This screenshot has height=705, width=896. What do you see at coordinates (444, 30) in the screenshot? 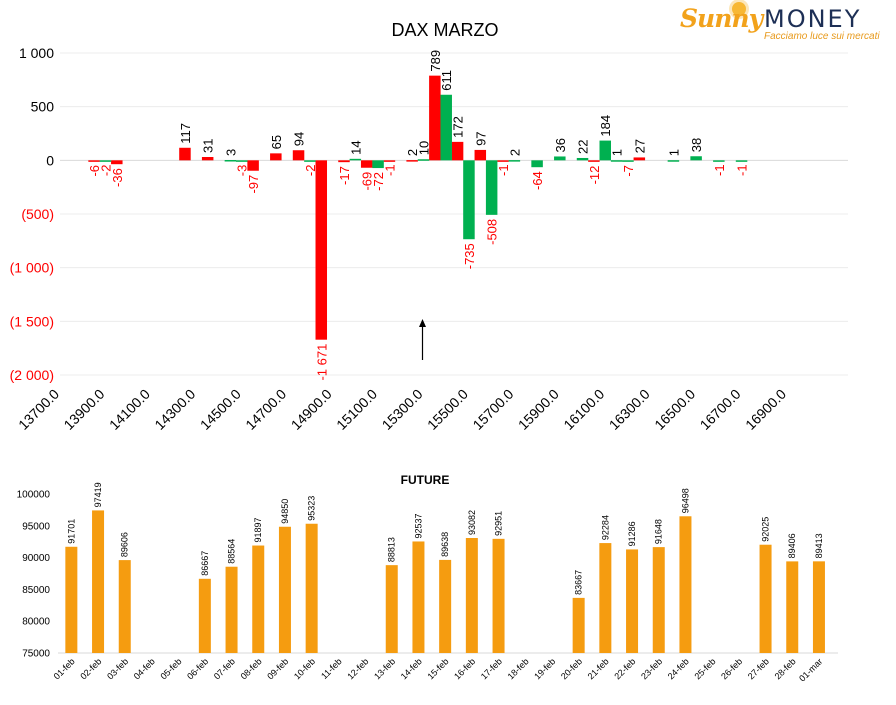
I see `chart-title: DAX MARZO` at bounding box center [444, 30].